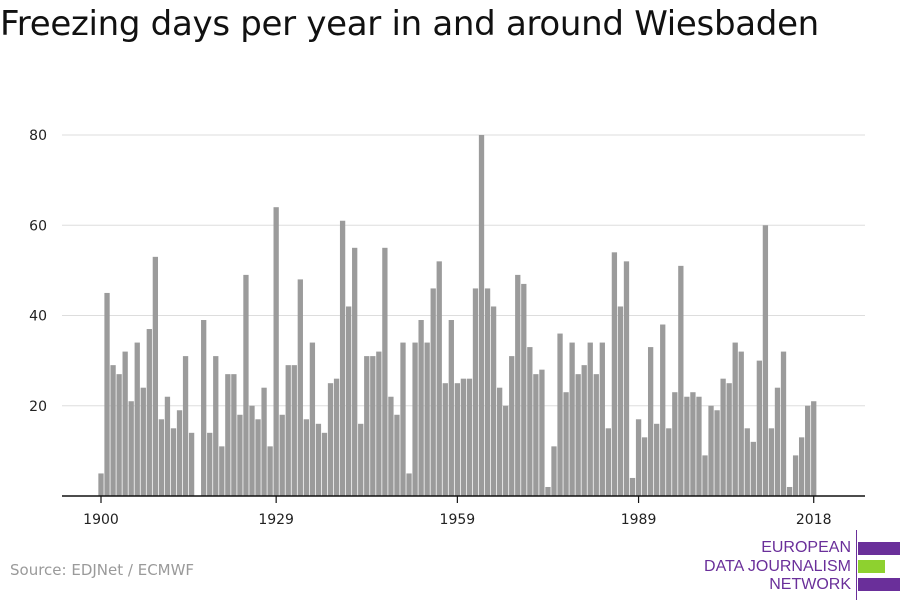 This screenshot has height=600, width=900. Describe the element at coordinates (458, 520) in the screenshot. I see `x-tick-label: 1959` at that location.